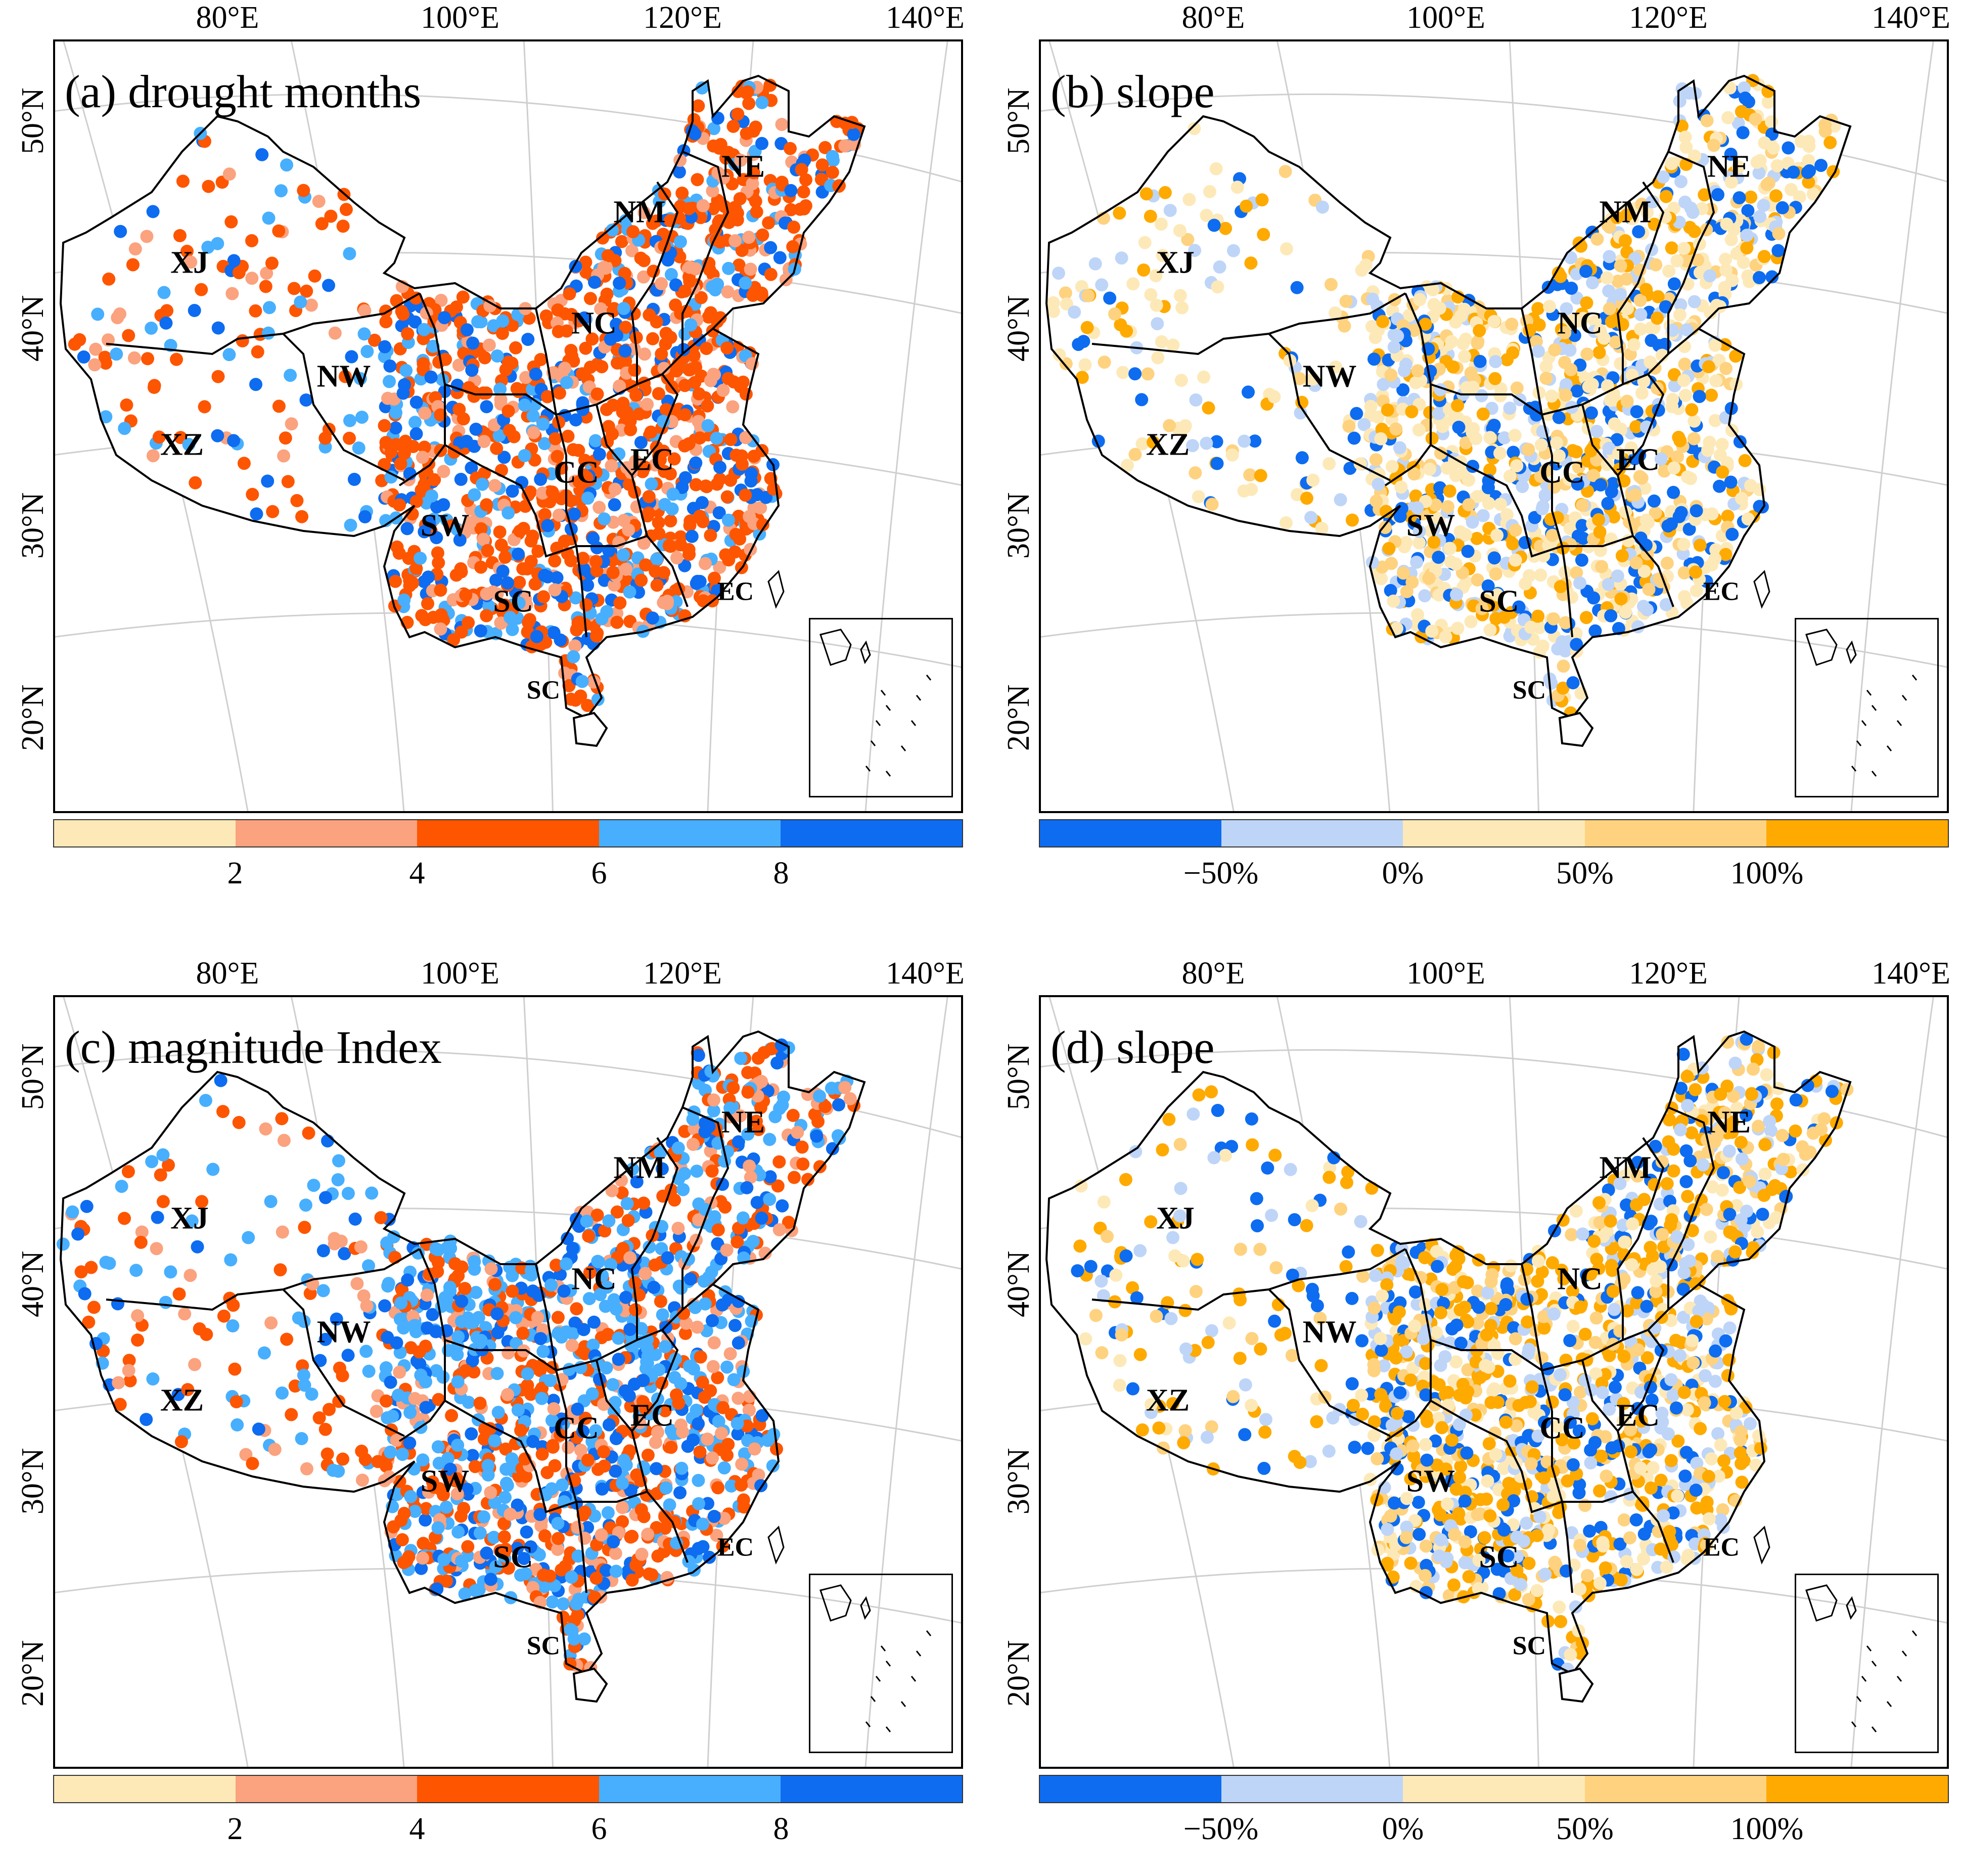 The image size is (1961, 1876). I want to click on colorbar-tick-label: 8, so click(781, 873).